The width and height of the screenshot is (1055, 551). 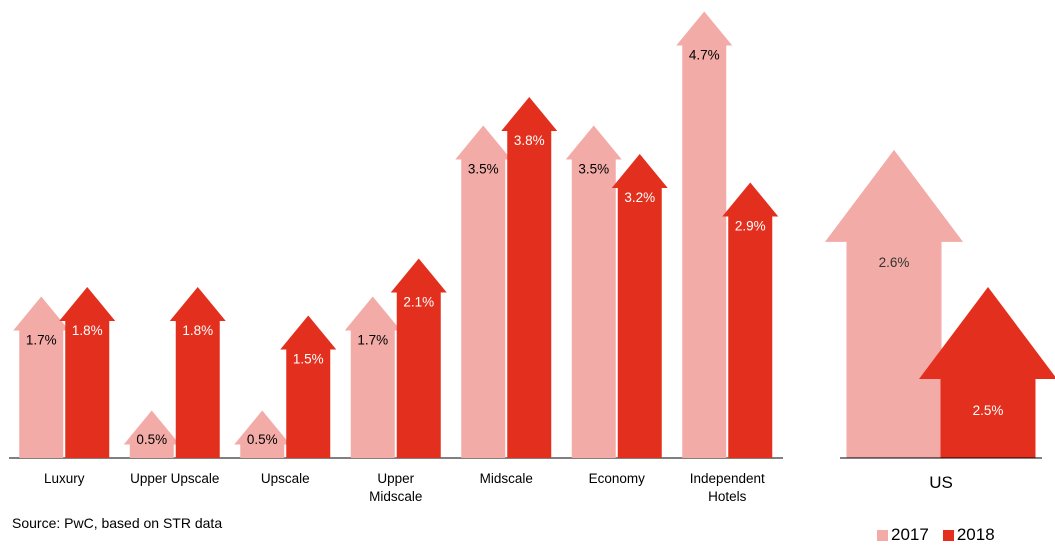 I want to click on category-label-upper-upscale: Upper Upscale, so click(x=174, y=478).